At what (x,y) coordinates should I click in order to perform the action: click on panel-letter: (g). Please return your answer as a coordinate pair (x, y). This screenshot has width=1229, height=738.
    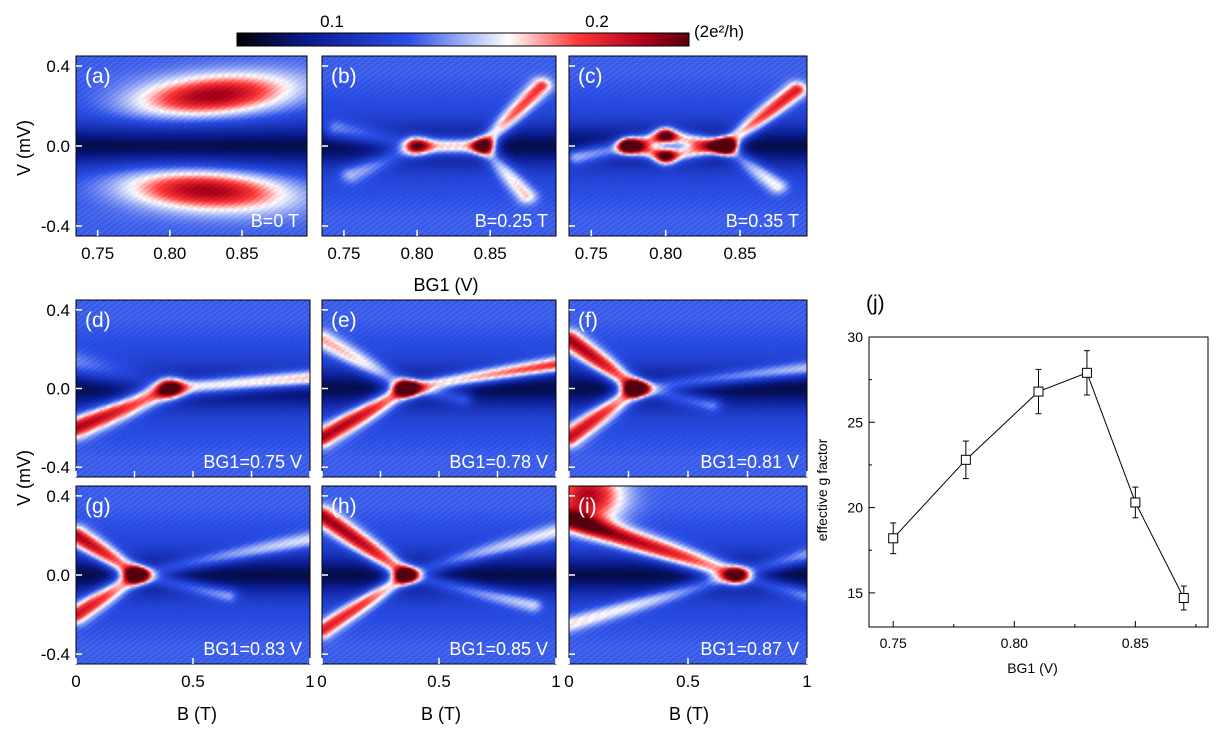
    Looking at the image, I should click on (98, 506).